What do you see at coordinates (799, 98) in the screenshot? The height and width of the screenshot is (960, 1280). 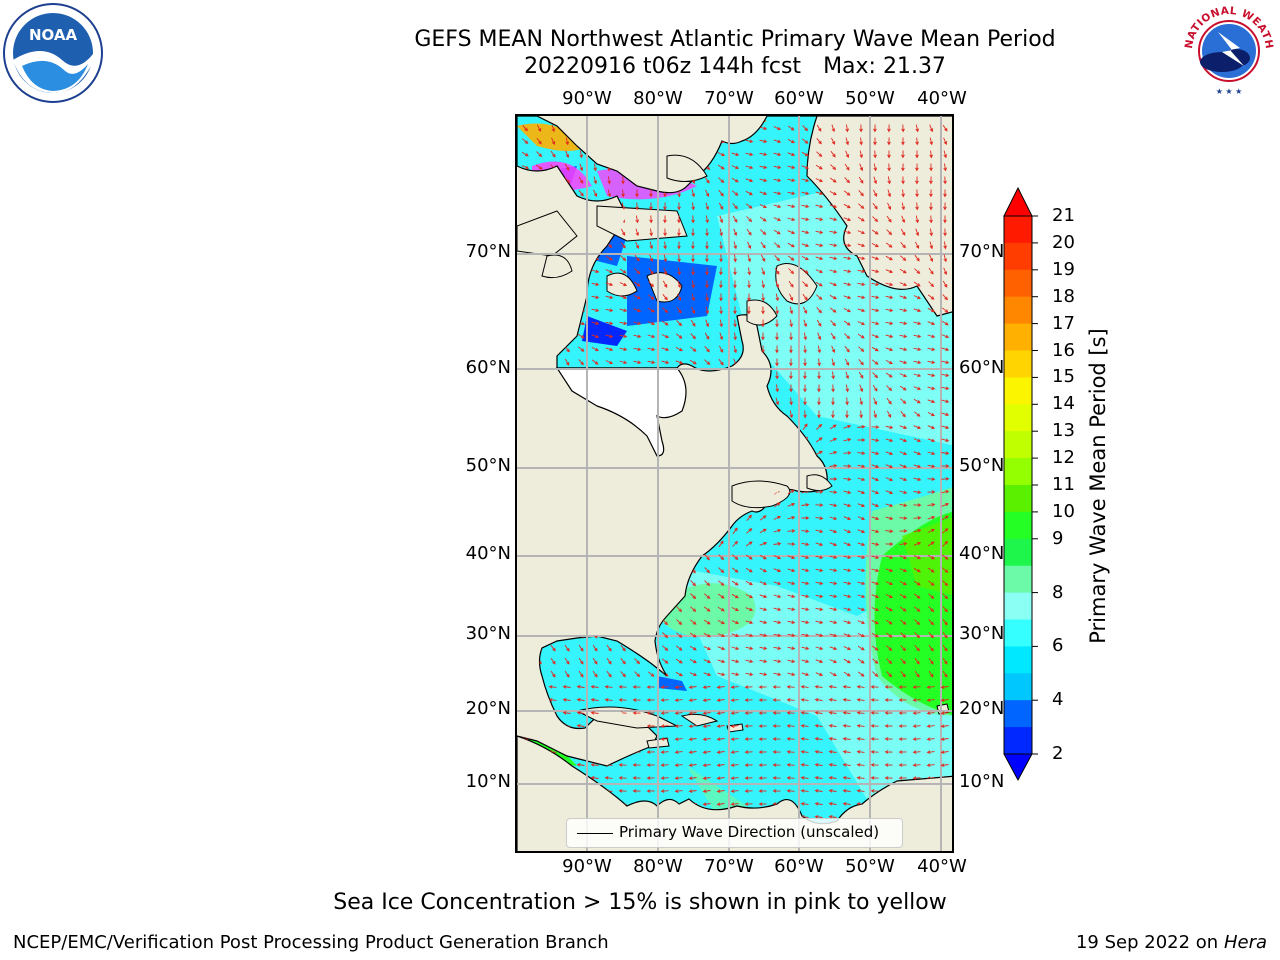 I see `lon-label-top-60w: 60°W` at bounding box center [799, 98].